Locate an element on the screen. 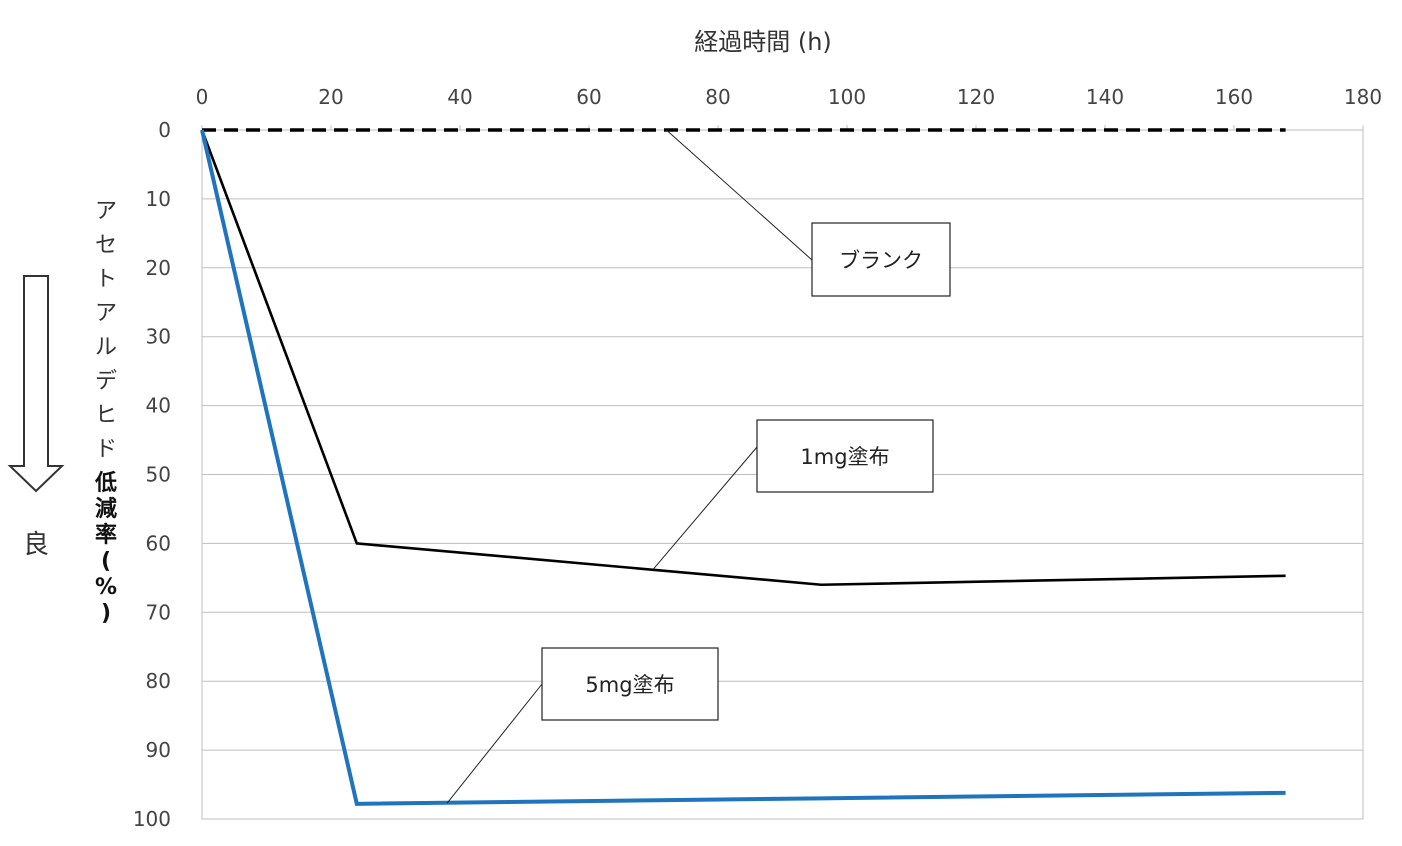  callout-label: 5mg塗布 is located at coordinates (629, 685).